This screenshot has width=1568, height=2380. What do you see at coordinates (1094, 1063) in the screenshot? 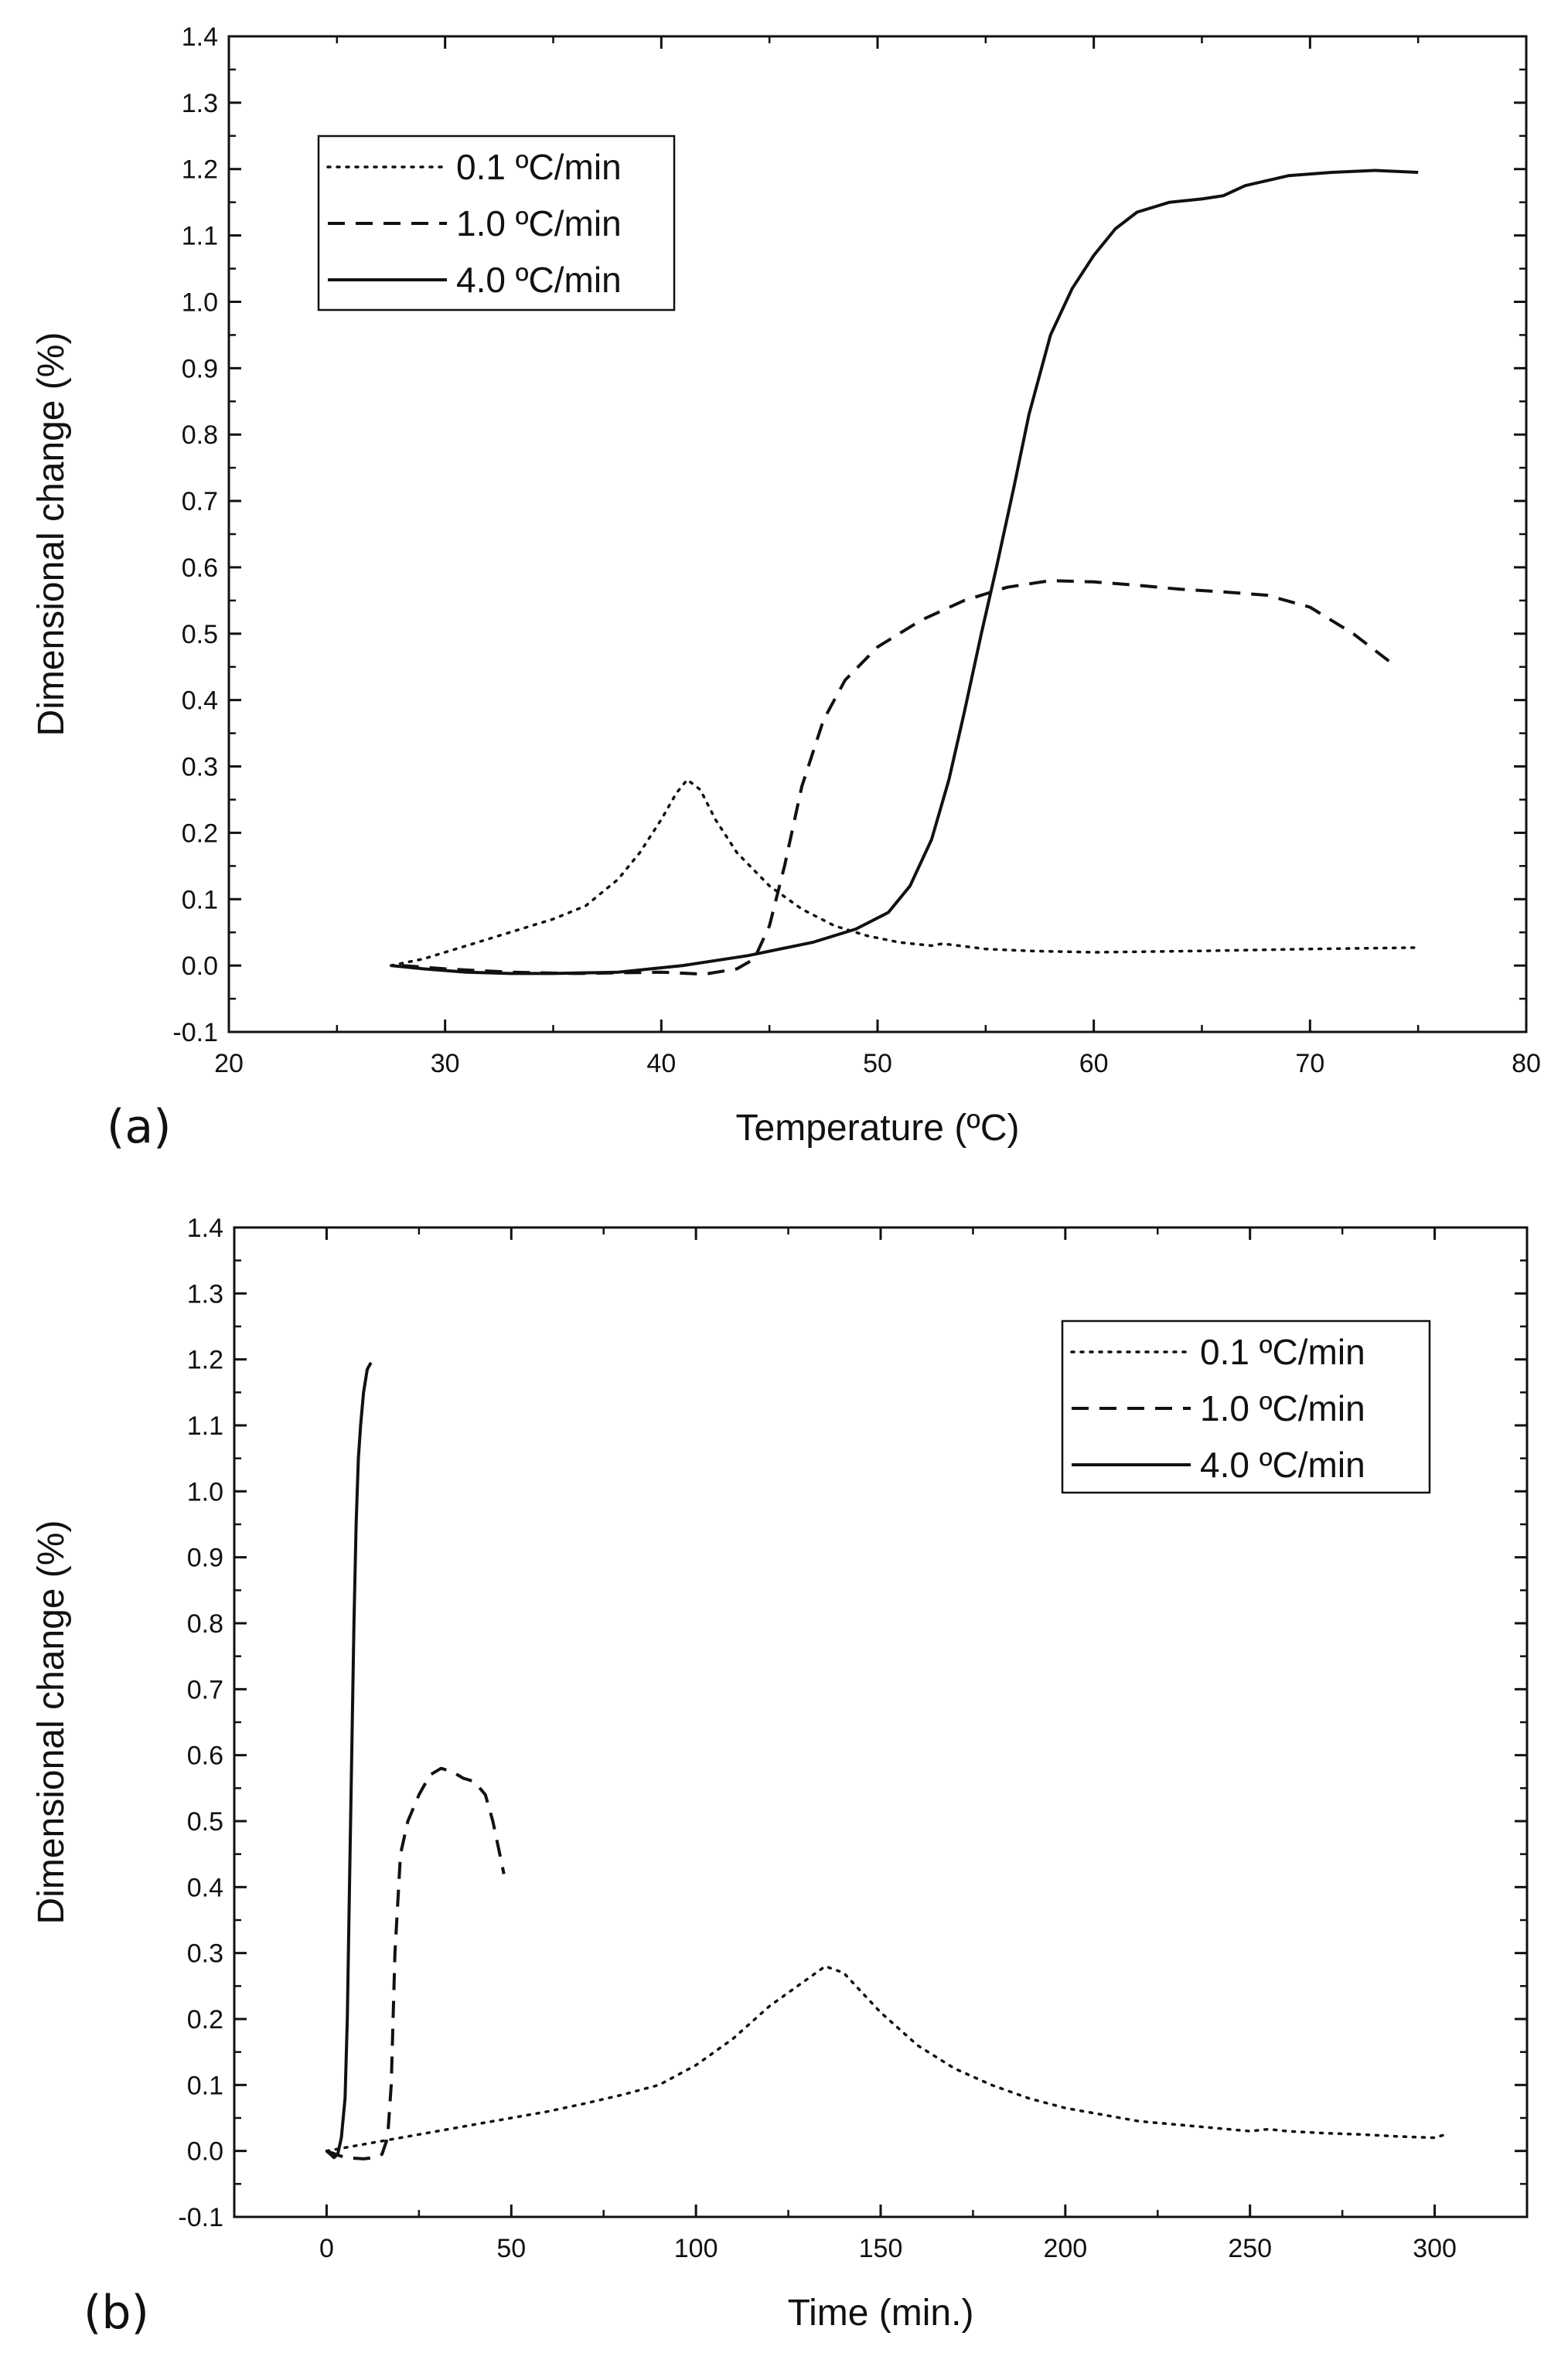
I see `x-tick-label: 60` at bounding box center [1094, 1063].